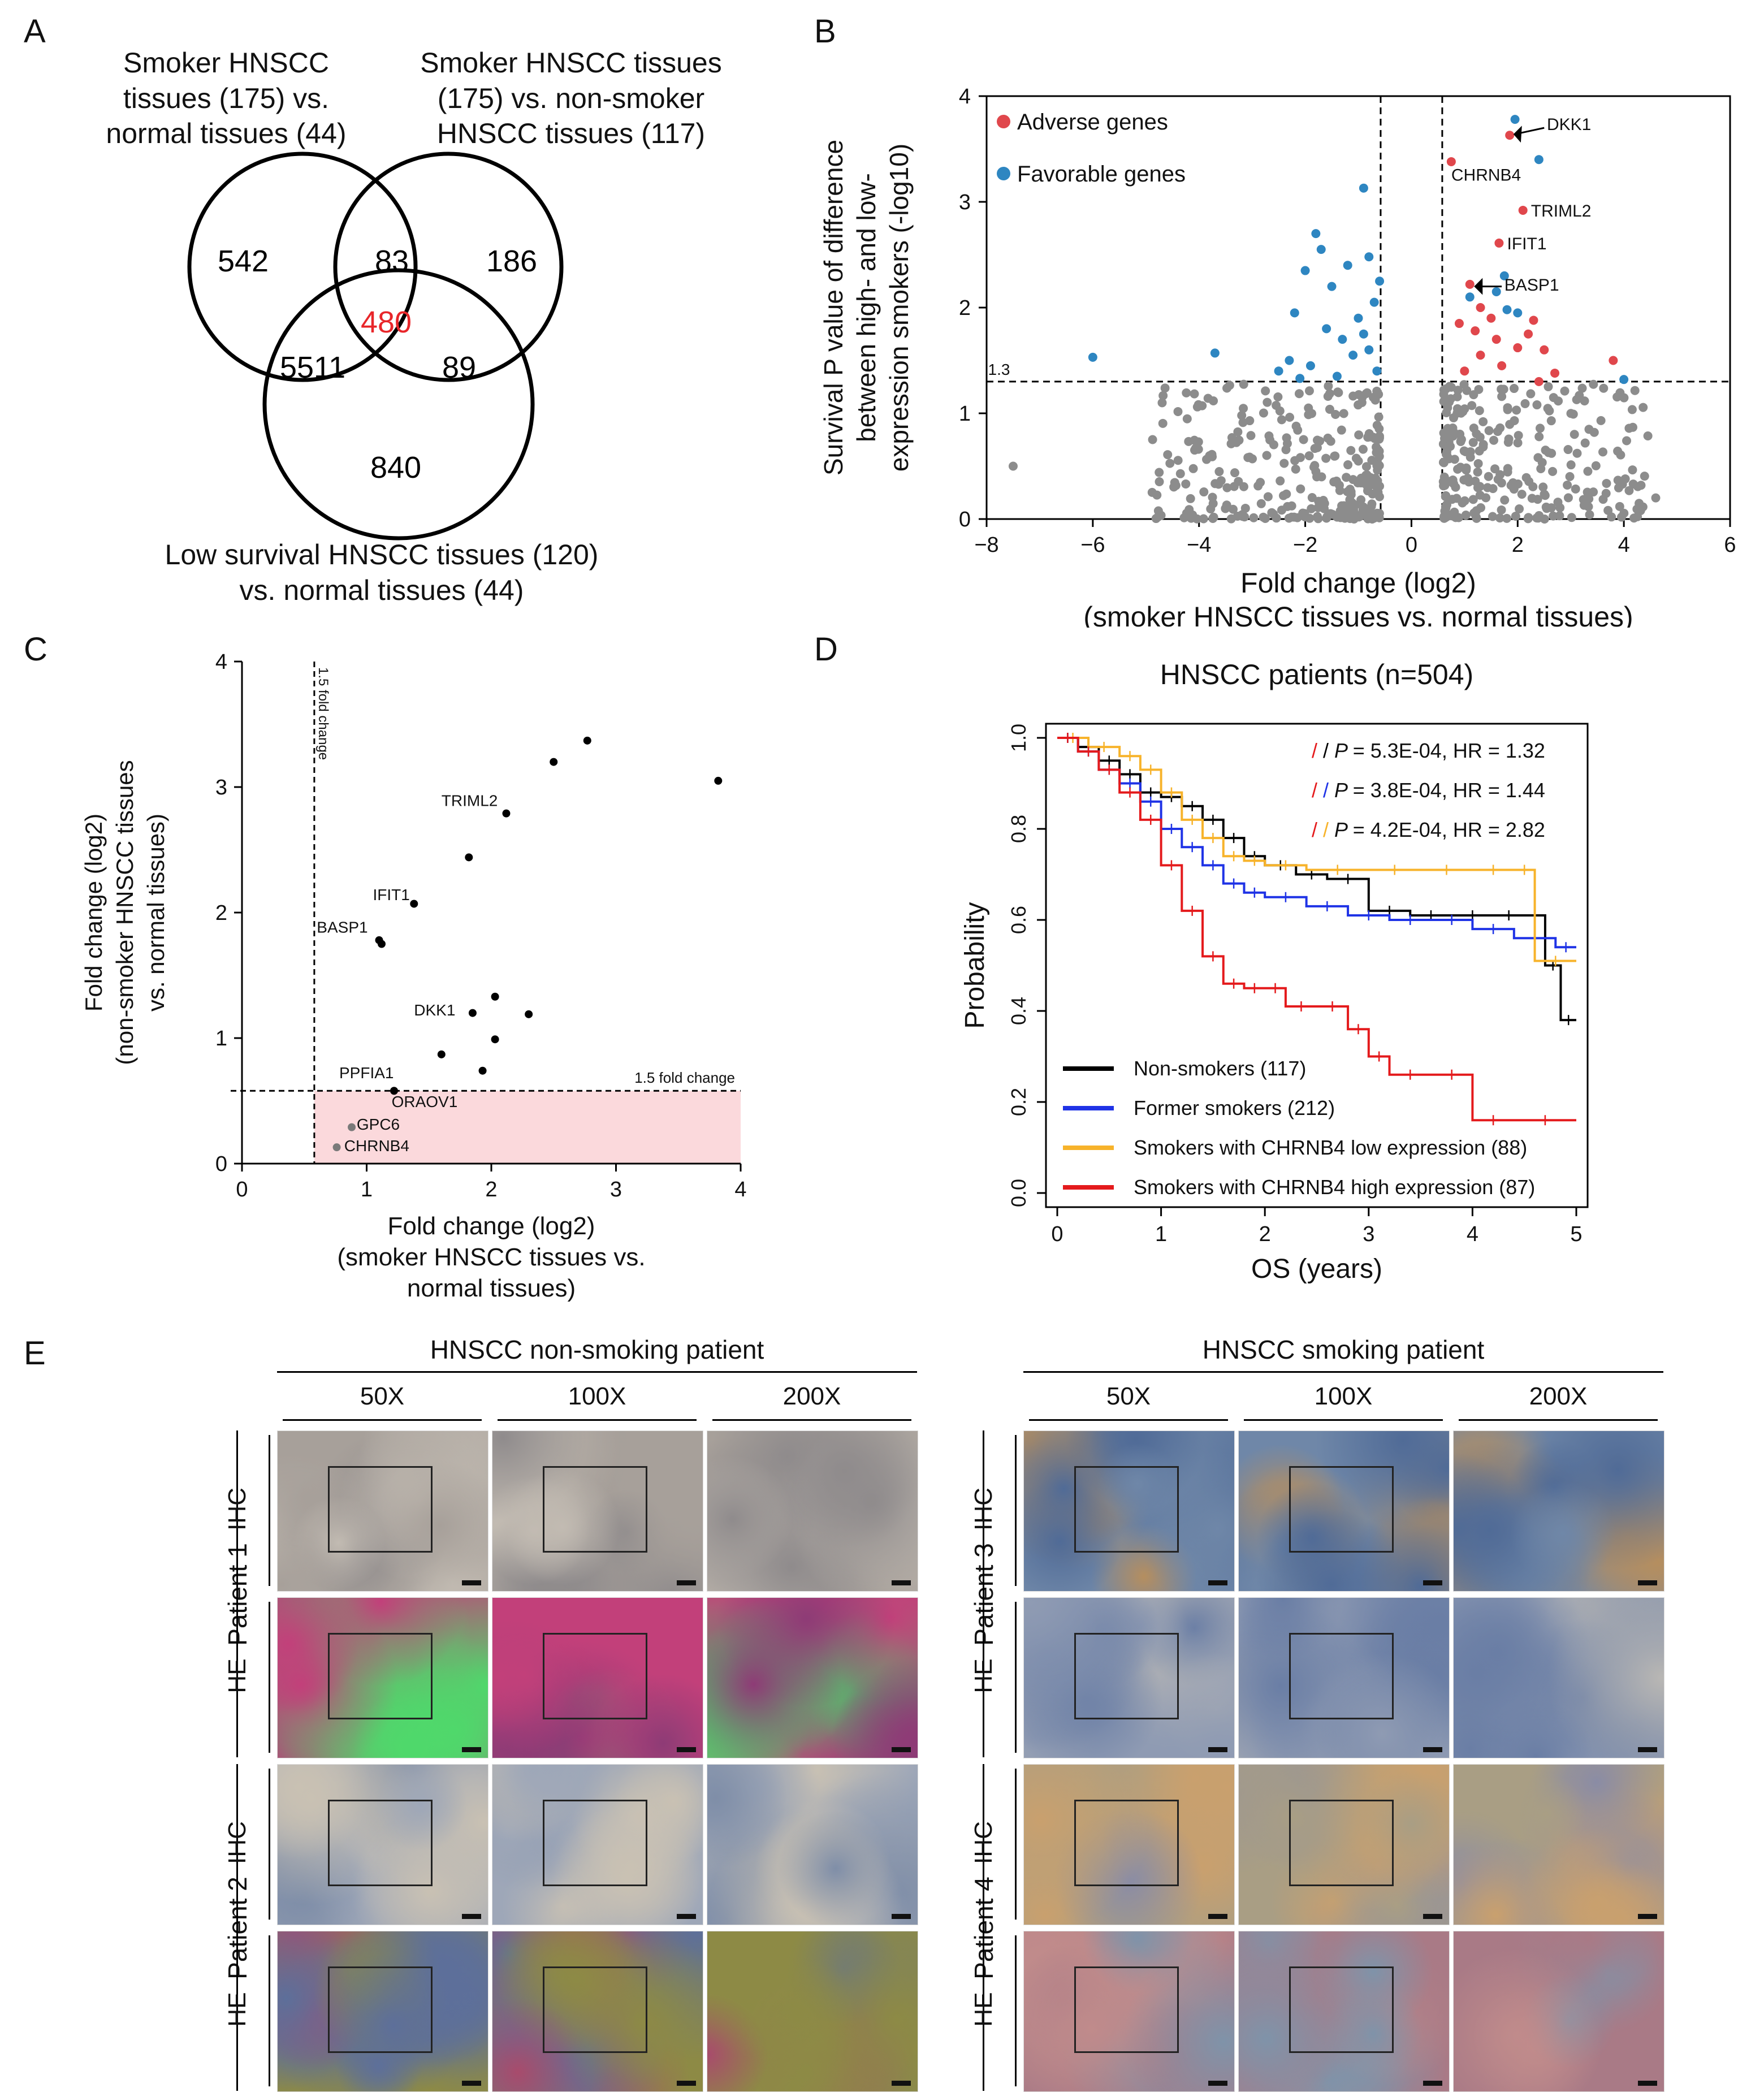  I want to click on x-tick-label: 0, so click(1411, 545).